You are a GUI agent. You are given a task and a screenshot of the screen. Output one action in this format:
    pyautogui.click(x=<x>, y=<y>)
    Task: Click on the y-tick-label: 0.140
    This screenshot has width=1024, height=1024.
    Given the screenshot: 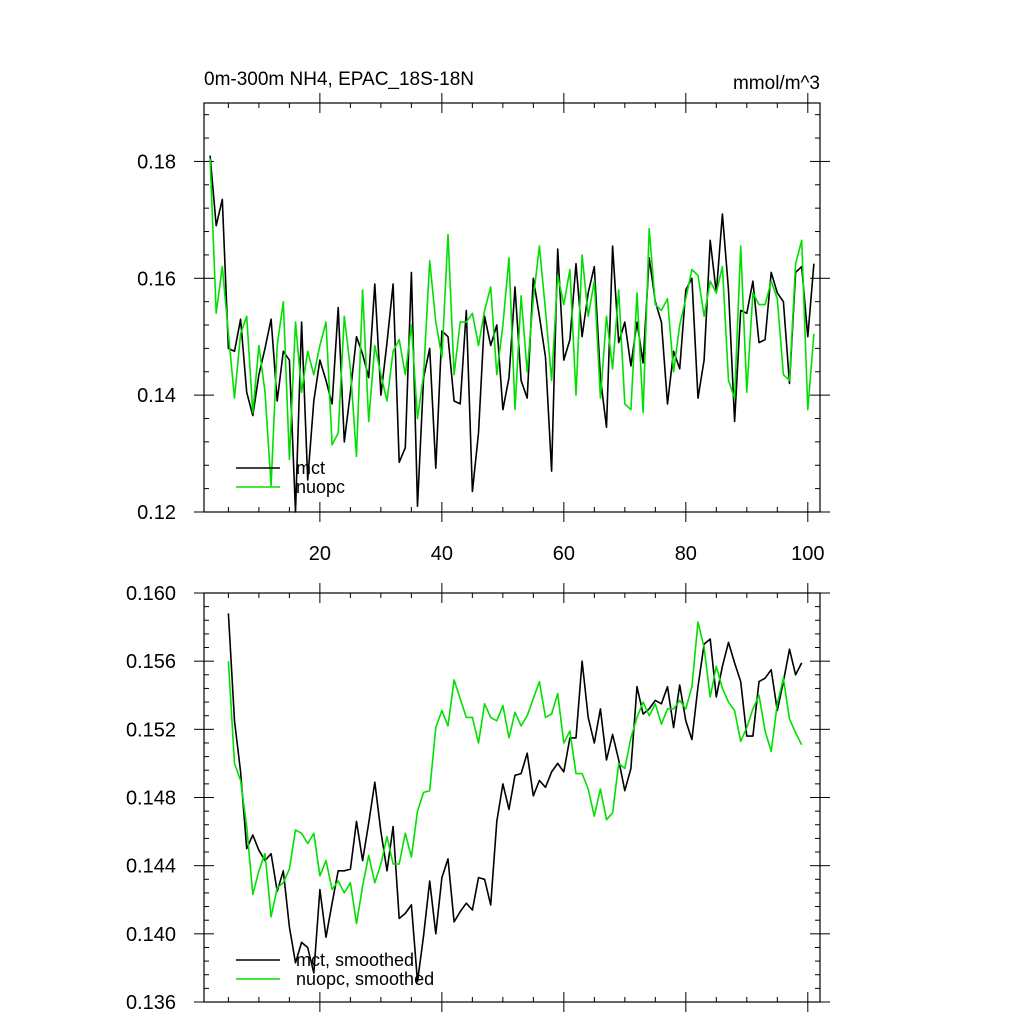 What is the action you would take?
    pyautogui.click(x=151, y=935)
    